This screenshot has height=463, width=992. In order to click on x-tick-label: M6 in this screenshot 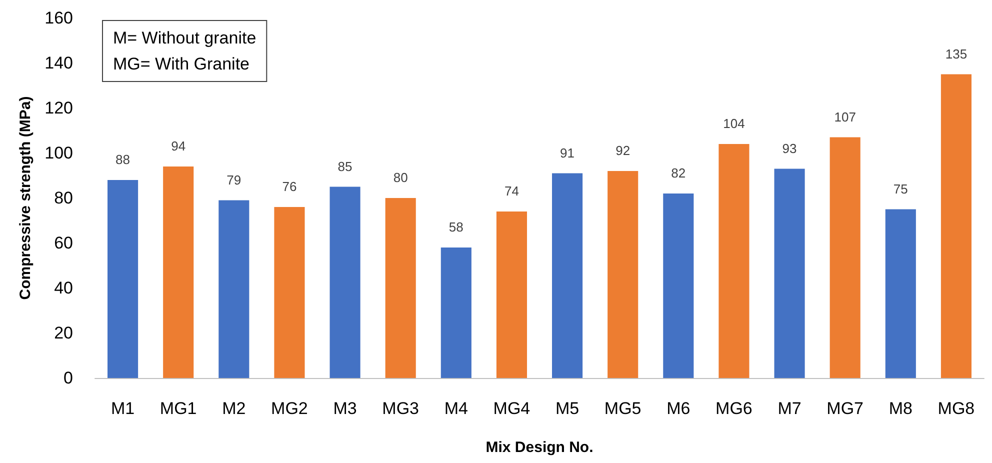, I will do `click(678, 408)`.